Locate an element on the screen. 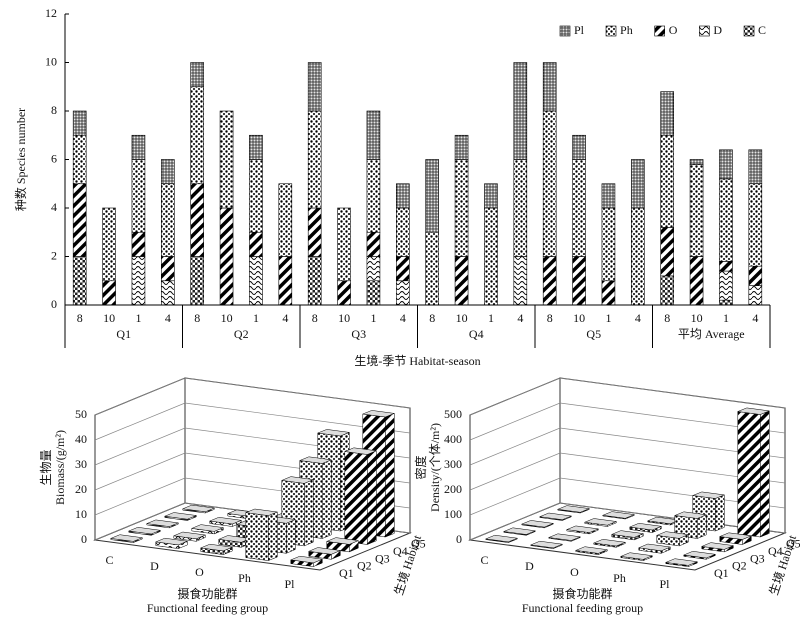 Image resolution: width=800 pixels, height=630 pixels. depth-tick-label: Q3 is located at coordinates (757, 558).